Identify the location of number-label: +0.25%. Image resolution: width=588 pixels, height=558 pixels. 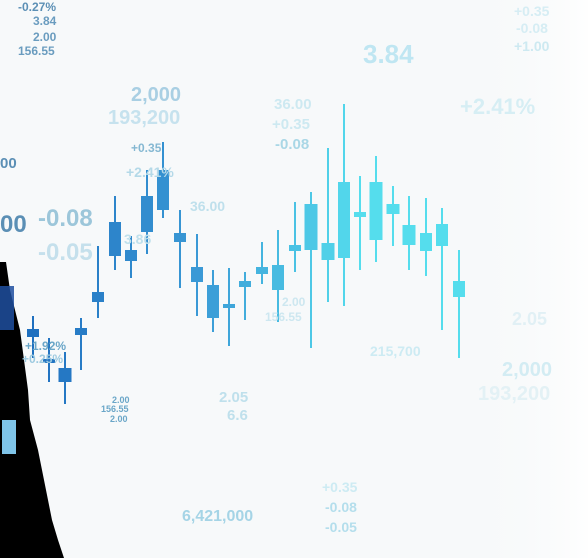
(43, 359).